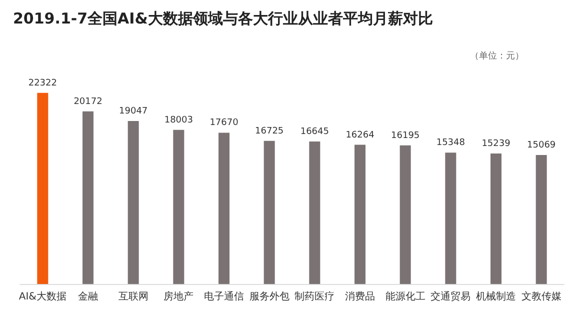 The height and width of the screenshot is (320, 584). What do you see at coordinates (133, 111) in the screenshot?
I see `data-label: 19047` at bounding box center [133, 111].